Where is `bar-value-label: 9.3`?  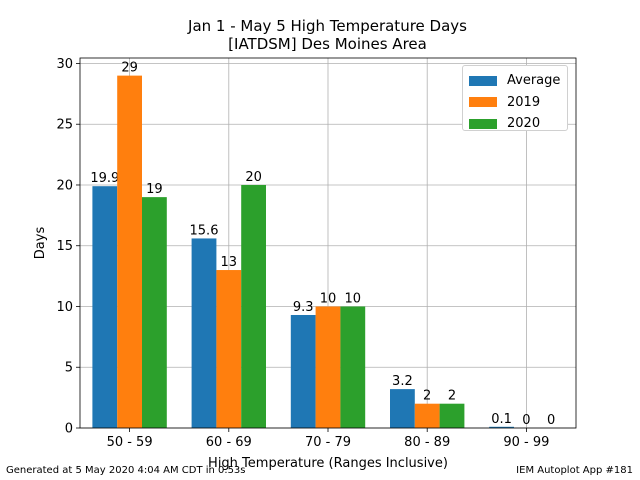 bar-value-label: 9.3 is located at coordinates (303, 307).